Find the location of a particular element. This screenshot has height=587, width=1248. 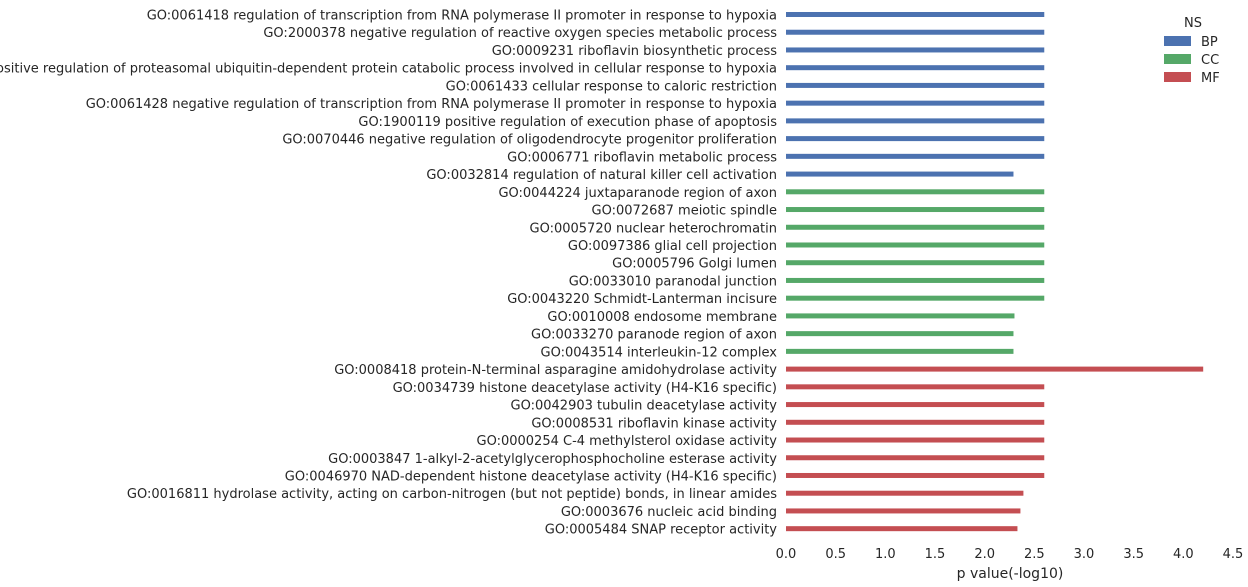

x-axis-title: p value(-log10) is located at coordinates (1010, 574).